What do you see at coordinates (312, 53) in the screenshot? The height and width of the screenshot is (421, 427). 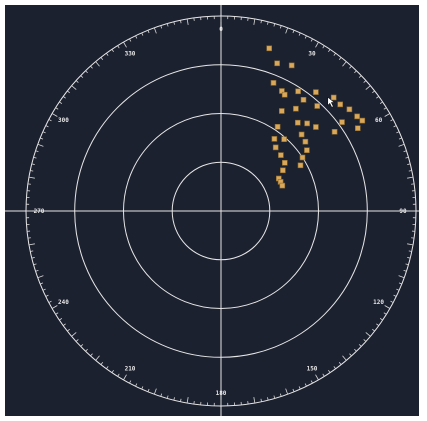 I see `bearing-label: 30` at bounding box center [312, 53].